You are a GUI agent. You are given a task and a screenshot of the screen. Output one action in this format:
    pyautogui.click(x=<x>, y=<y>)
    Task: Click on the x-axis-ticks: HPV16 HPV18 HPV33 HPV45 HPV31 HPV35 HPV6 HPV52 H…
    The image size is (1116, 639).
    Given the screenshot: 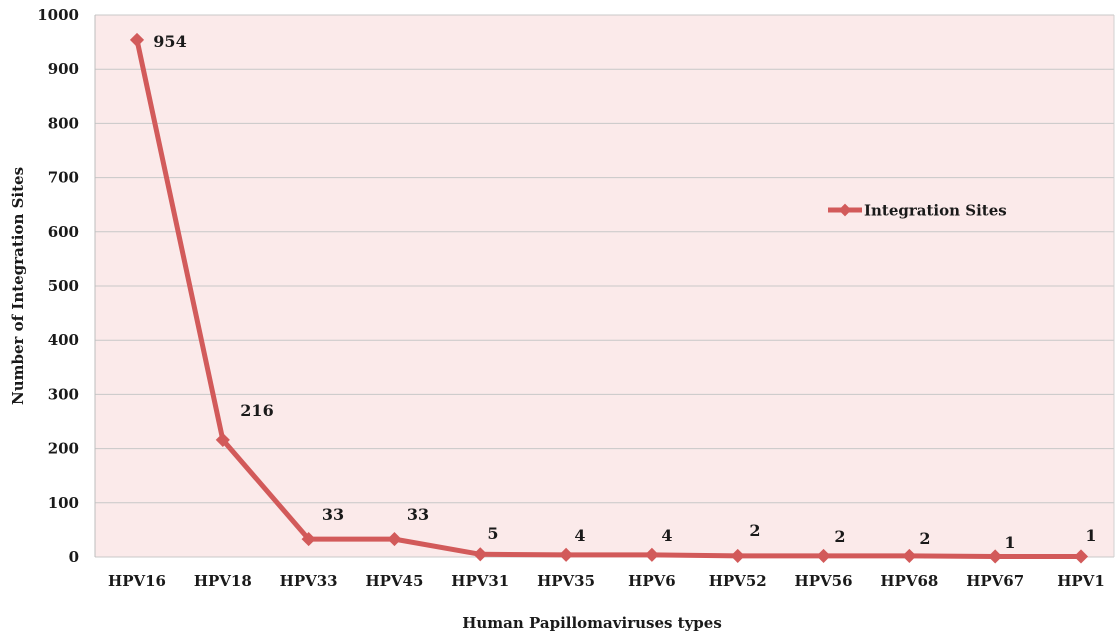 What is the action you would take?
    pyautogui.click(x=606, y=581)
    